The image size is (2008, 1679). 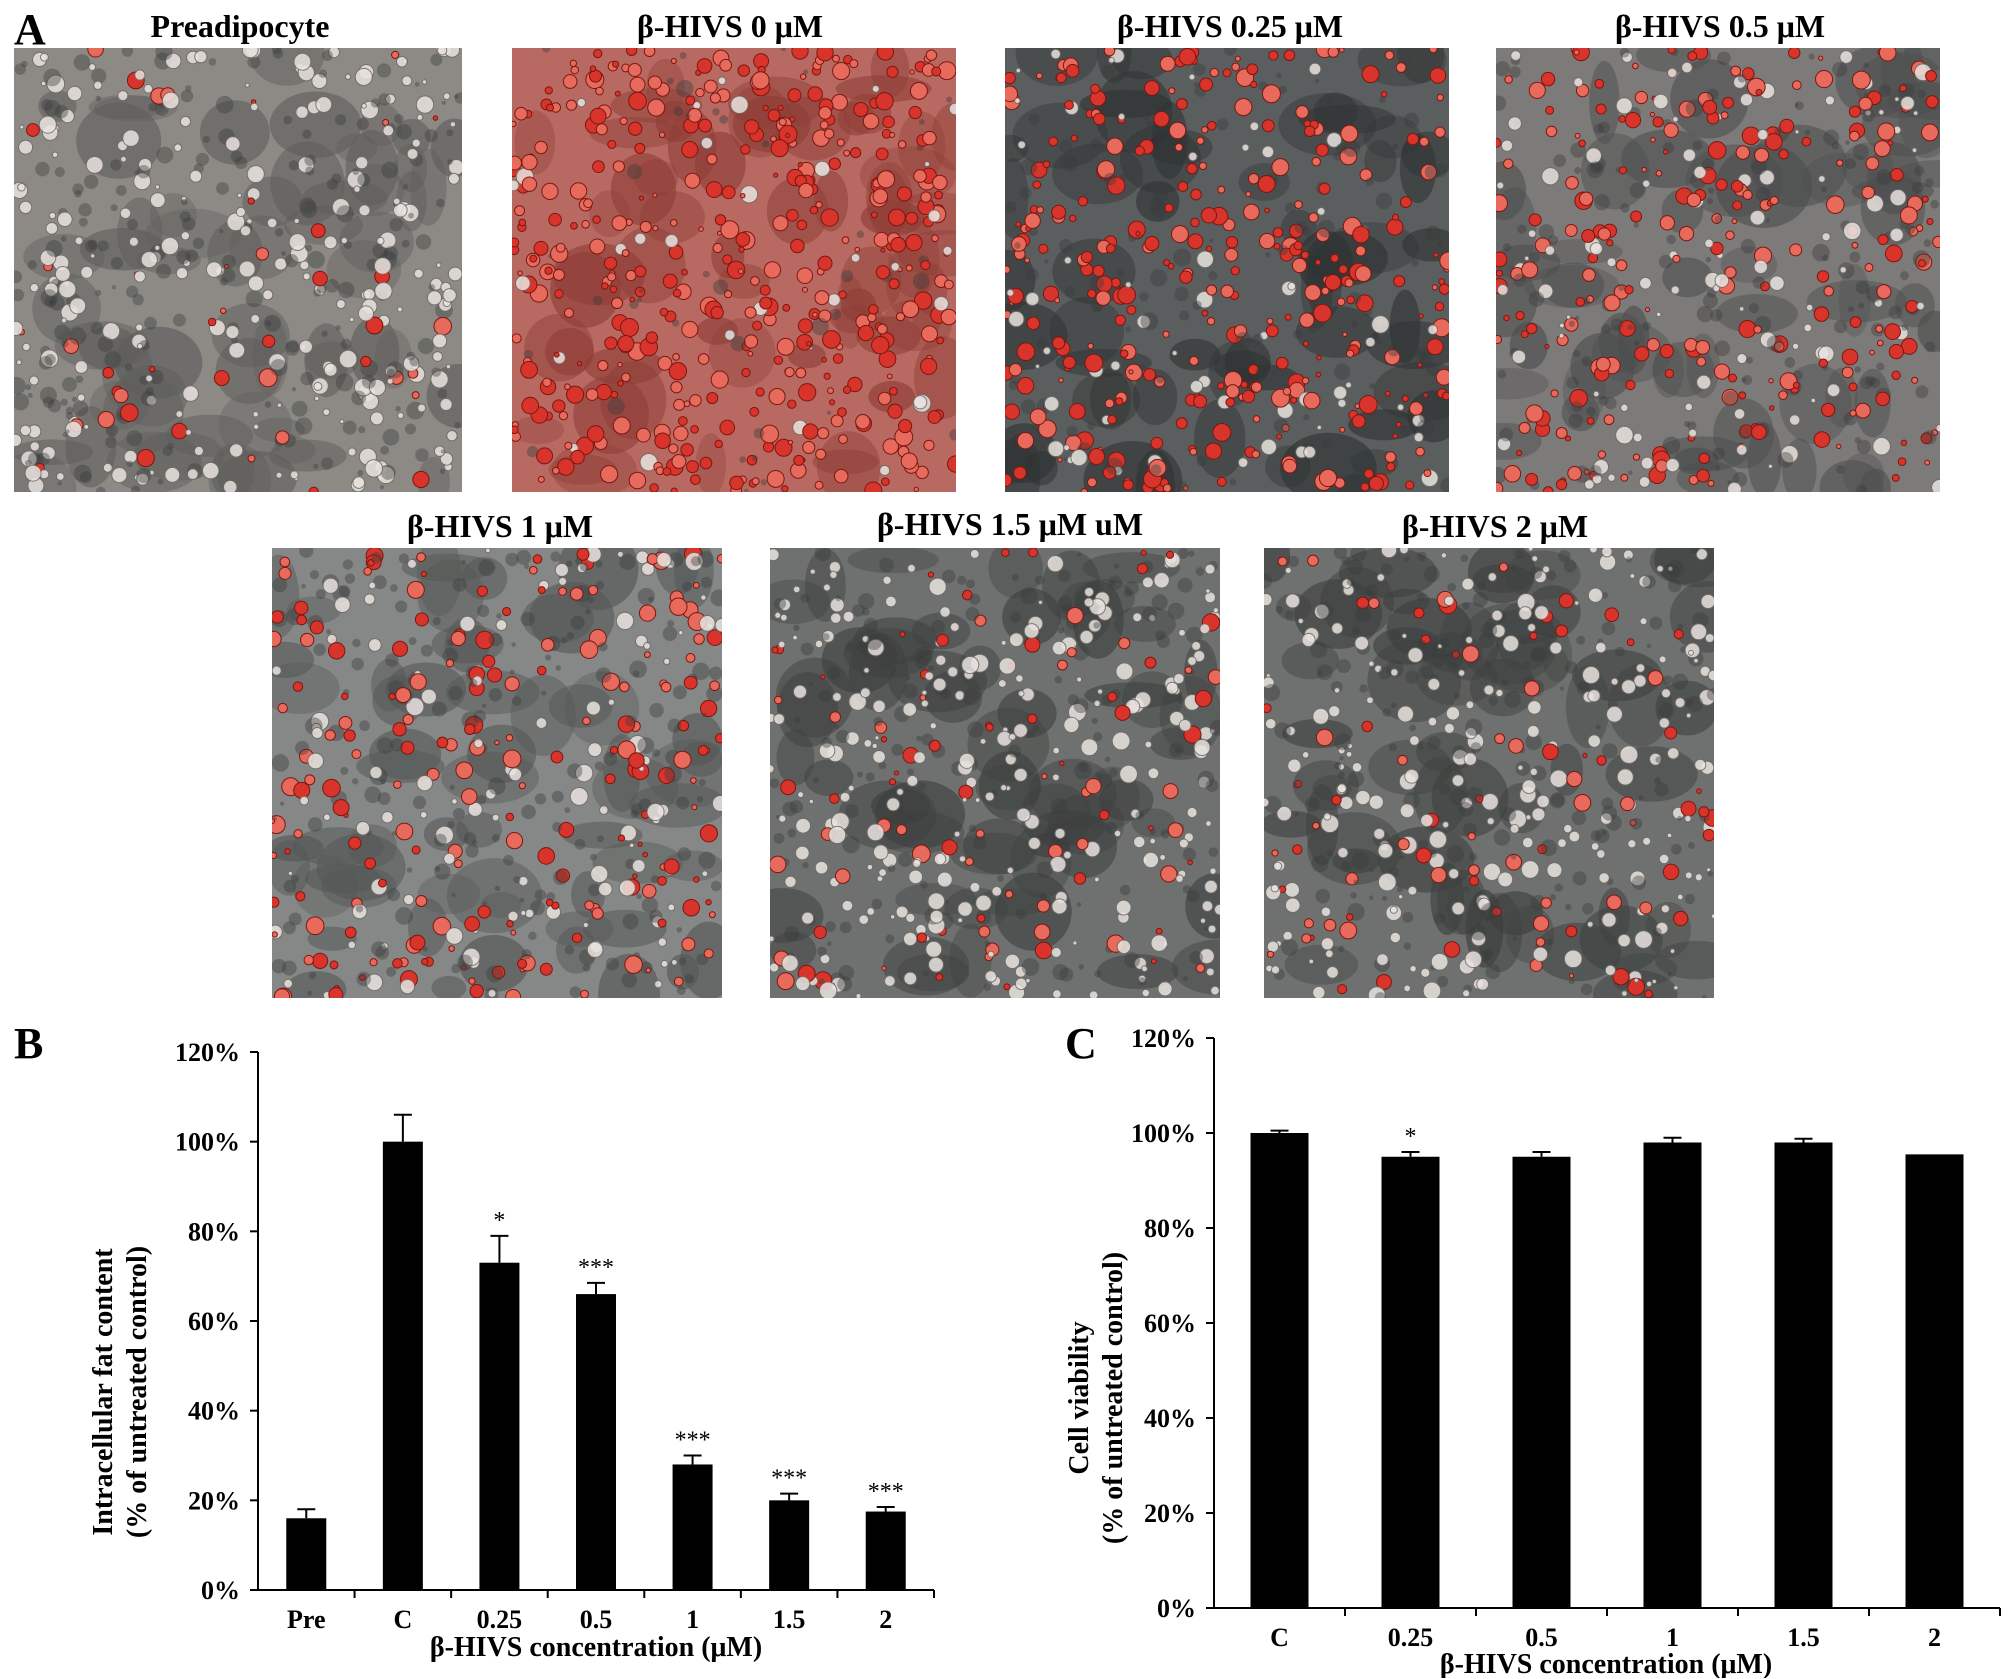 I want to click on chart-c-xlabel: β-HIVS concentration (μM), so click(x=1606, y=1663).